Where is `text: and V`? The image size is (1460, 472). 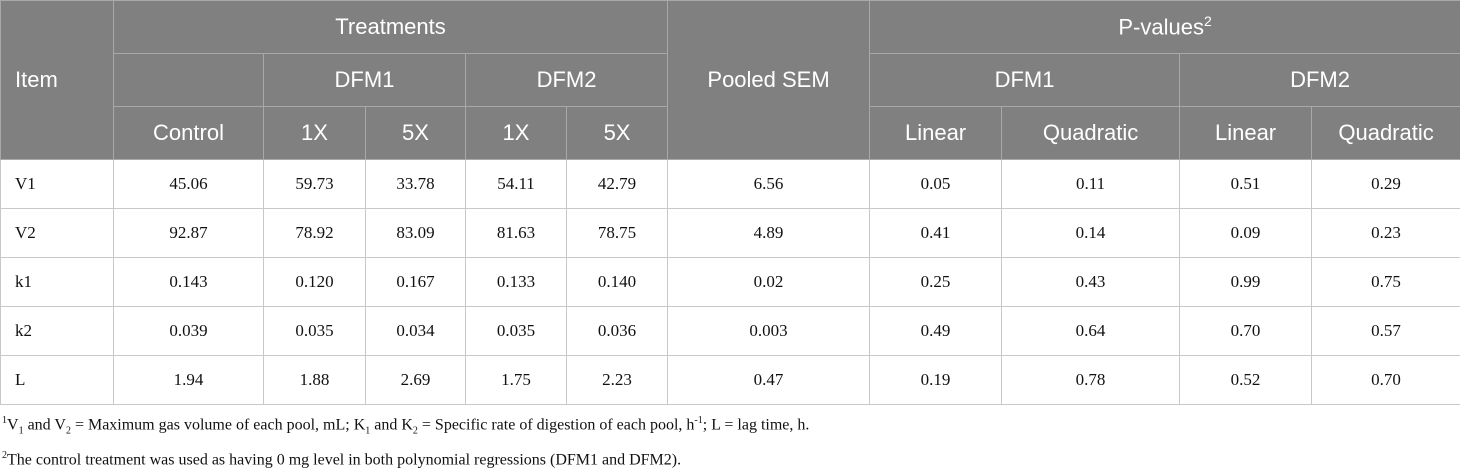
text: and V is located at coordinates (45, 424).